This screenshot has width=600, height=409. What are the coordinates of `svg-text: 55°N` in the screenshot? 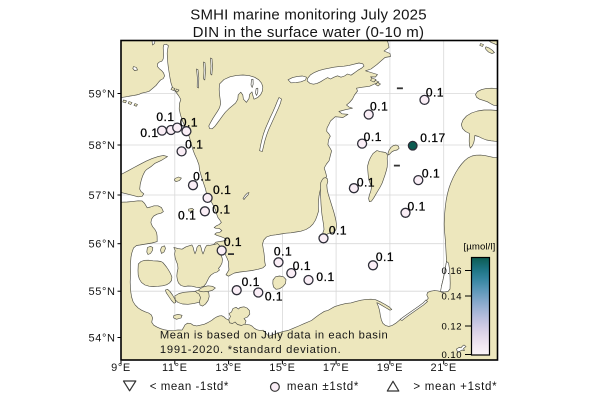 It's located at (102, 292).